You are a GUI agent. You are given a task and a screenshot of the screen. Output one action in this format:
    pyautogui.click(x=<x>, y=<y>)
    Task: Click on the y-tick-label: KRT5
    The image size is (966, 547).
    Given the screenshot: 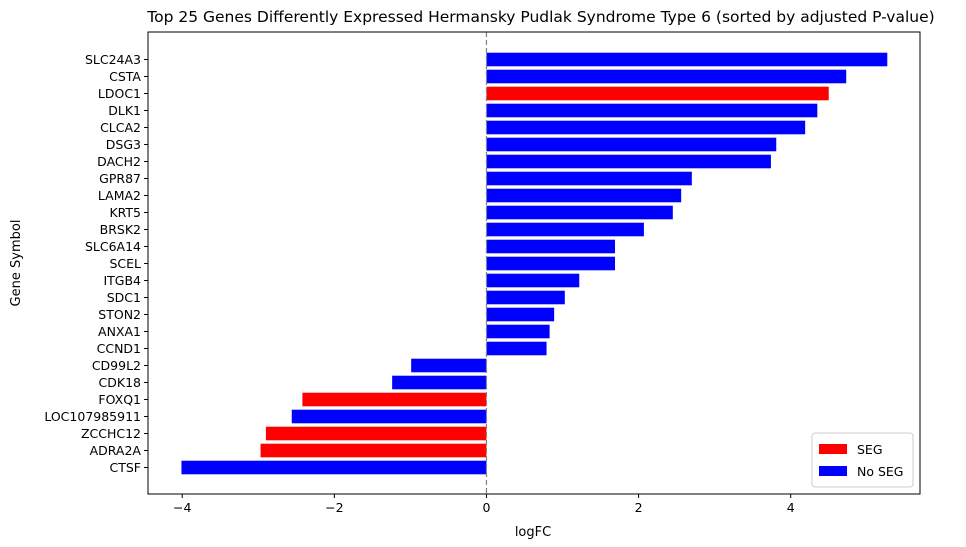 What is the action you would take?
    pyautogui.click(x=125, y=212)
    